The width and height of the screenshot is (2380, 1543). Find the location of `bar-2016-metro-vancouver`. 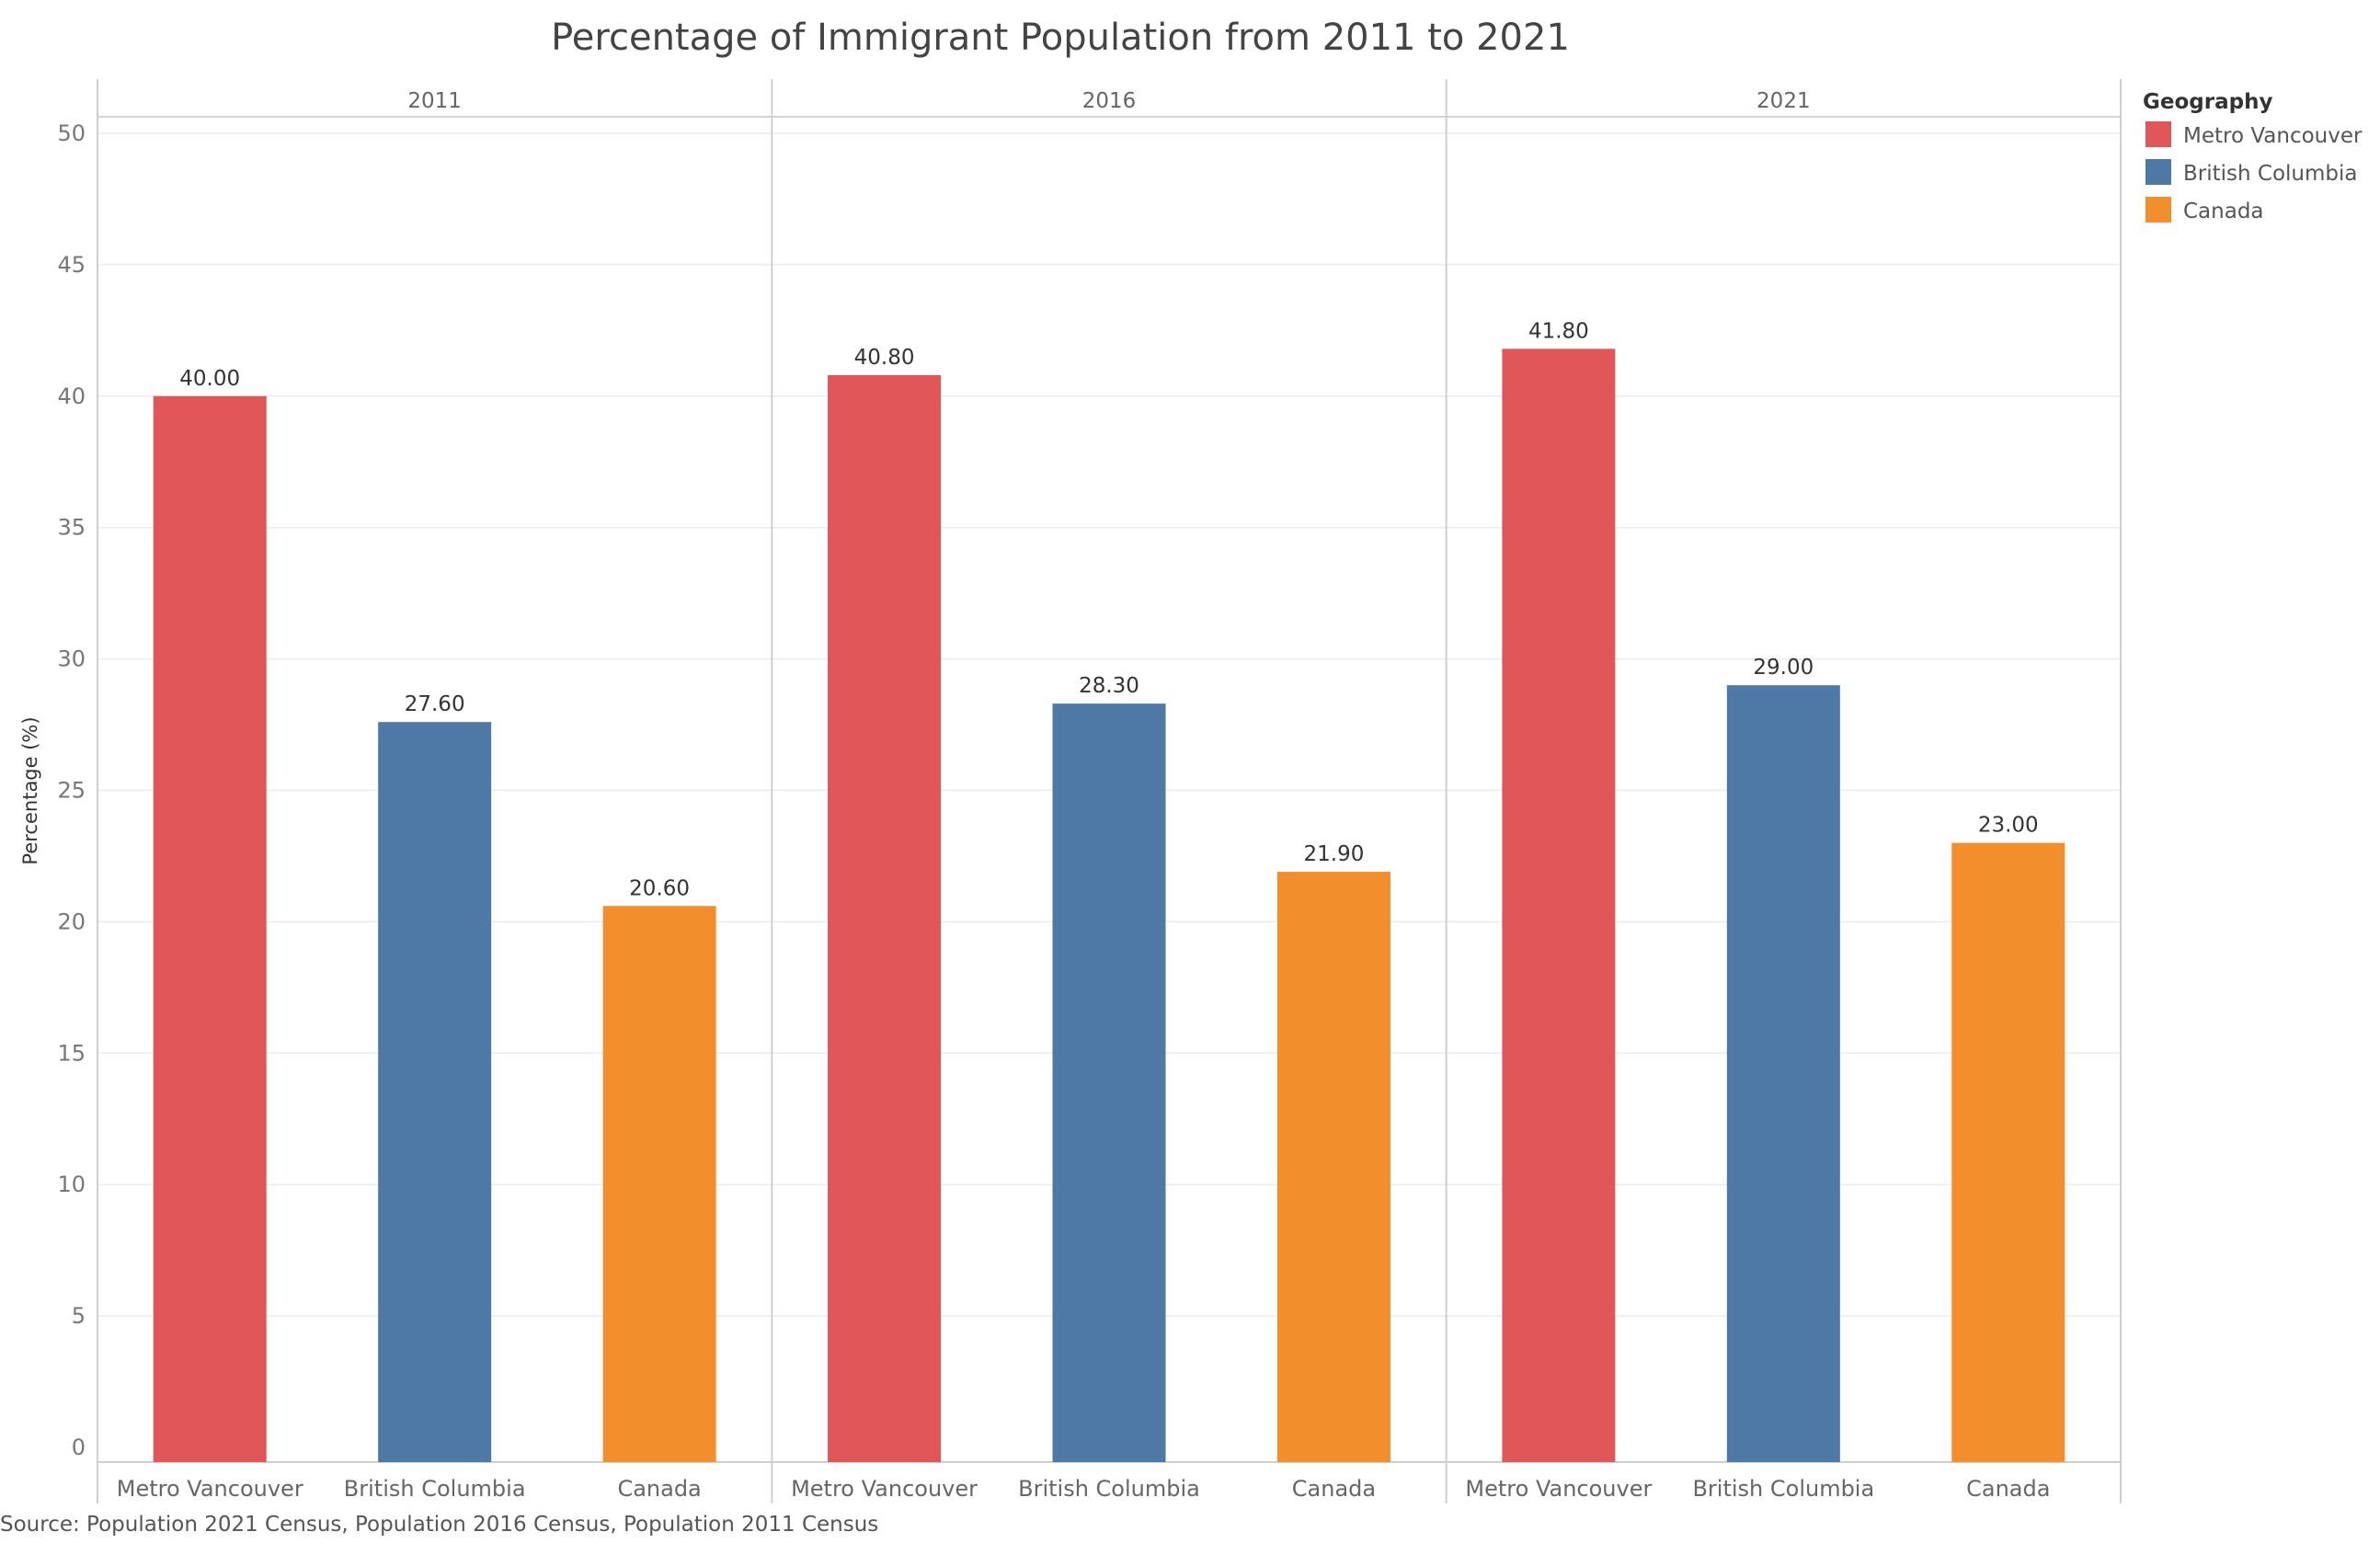

bar-2016-metro-vancouver is located at coordinates (885, 918).